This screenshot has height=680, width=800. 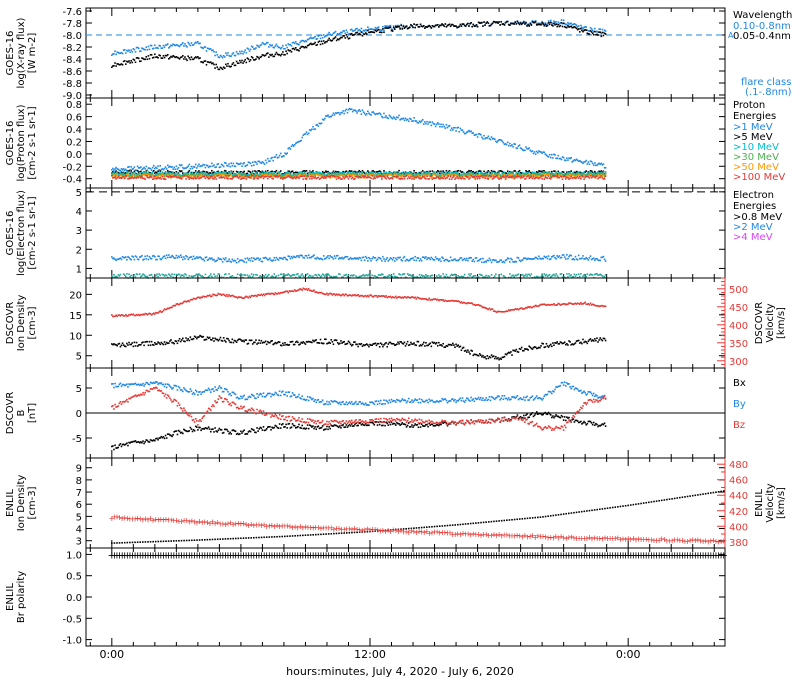 What do you see at coordinates (754, 206) in the screenshot?
I see `legend-title: Energies` at bounding box center [754, 206].